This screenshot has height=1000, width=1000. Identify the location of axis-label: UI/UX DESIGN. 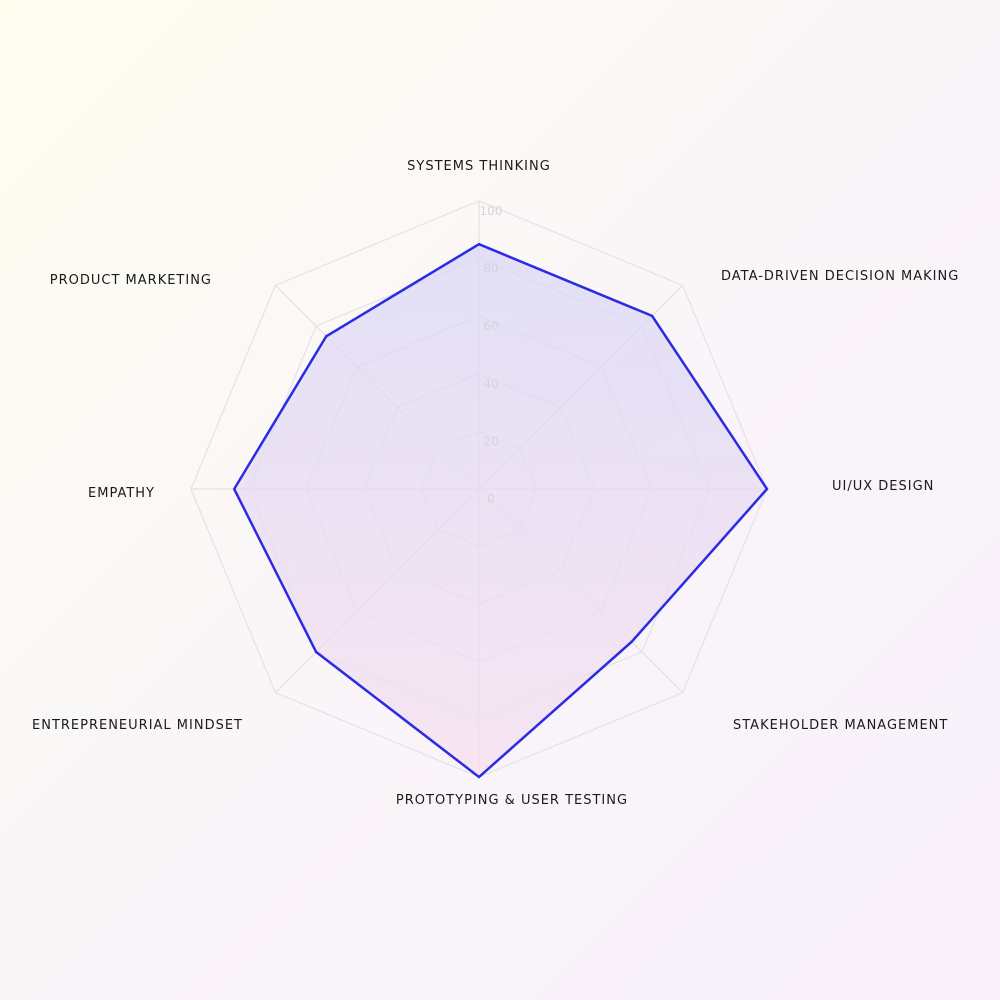
(883, 486).